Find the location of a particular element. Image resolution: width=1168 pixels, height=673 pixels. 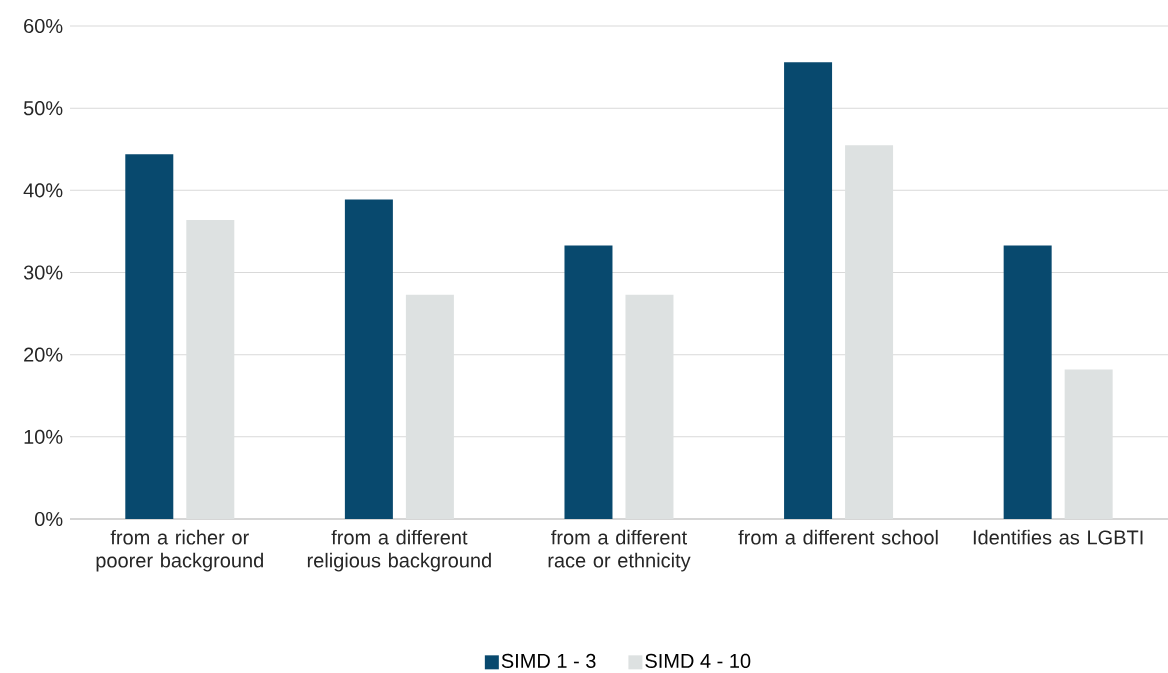

x-tick-label: from a richer or poorer background is located at coordinates (179, 550).